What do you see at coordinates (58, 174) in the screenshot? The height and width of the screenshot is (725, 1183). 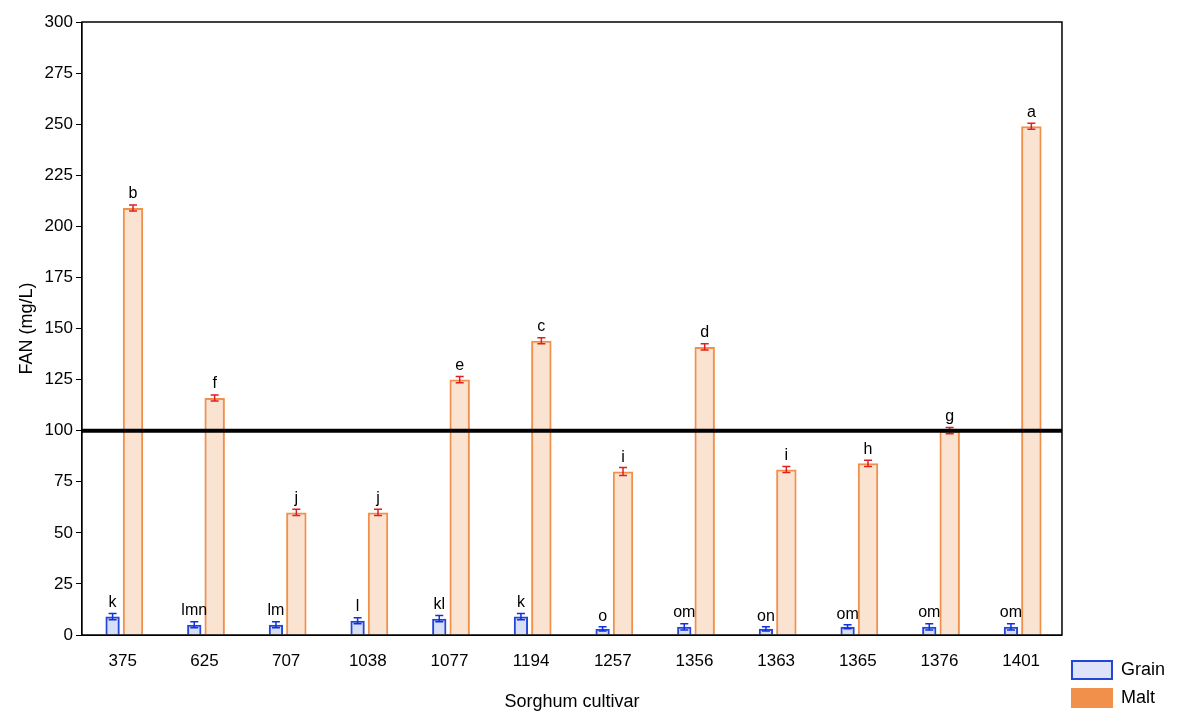 I see `y-tick-label: 225` at bounding box center [58, 174].